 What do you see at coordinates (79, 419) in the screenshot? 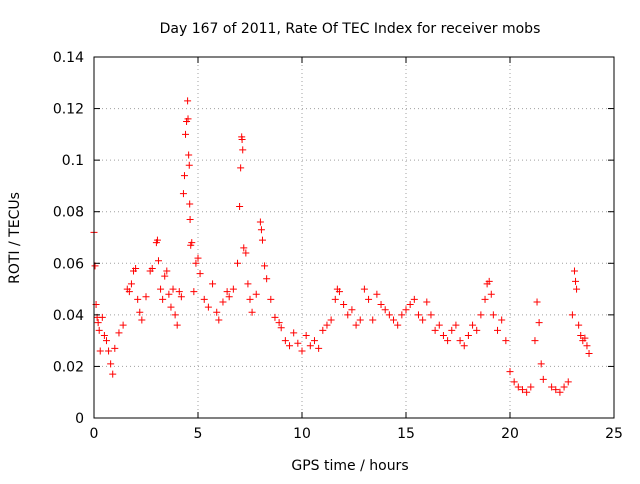
I see `y-tick-label: 0` at bounding box center [79, 419].